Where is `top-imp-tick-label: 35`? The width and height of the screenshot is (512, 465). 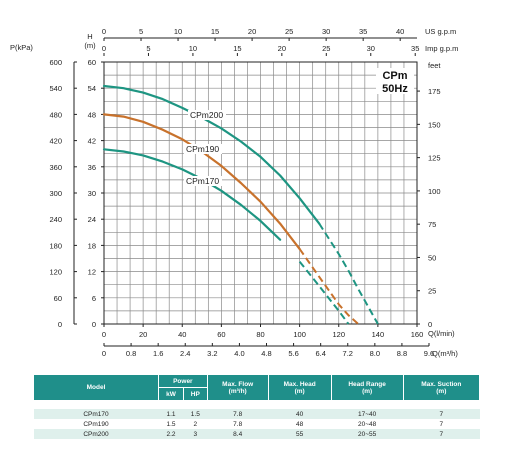 top-imp-tick-label: 35 is located at coordinates (415, 48).